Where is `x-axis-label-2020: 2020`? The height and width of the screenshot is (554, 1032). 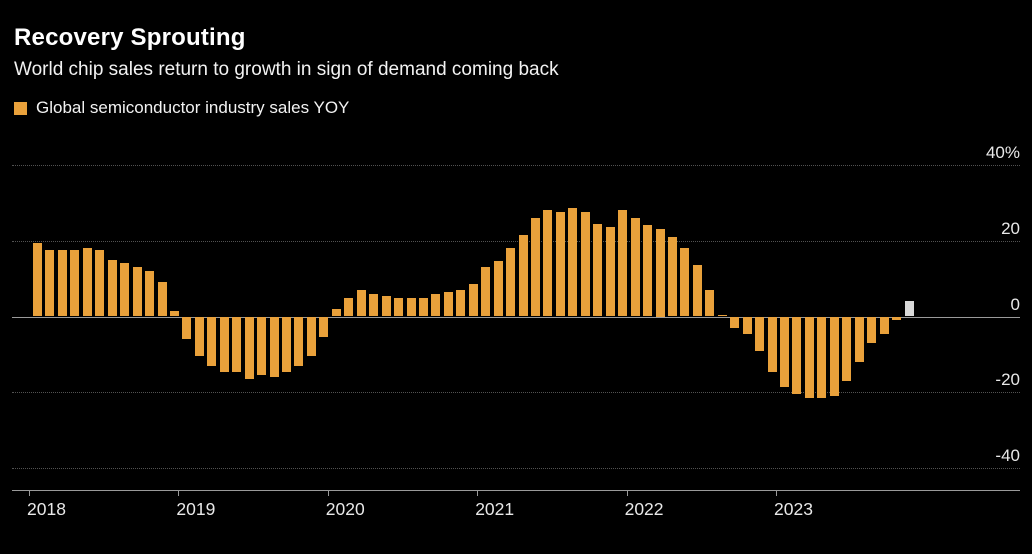 x-axis-label-2020: 2020 is located at coordinates (345, 509).